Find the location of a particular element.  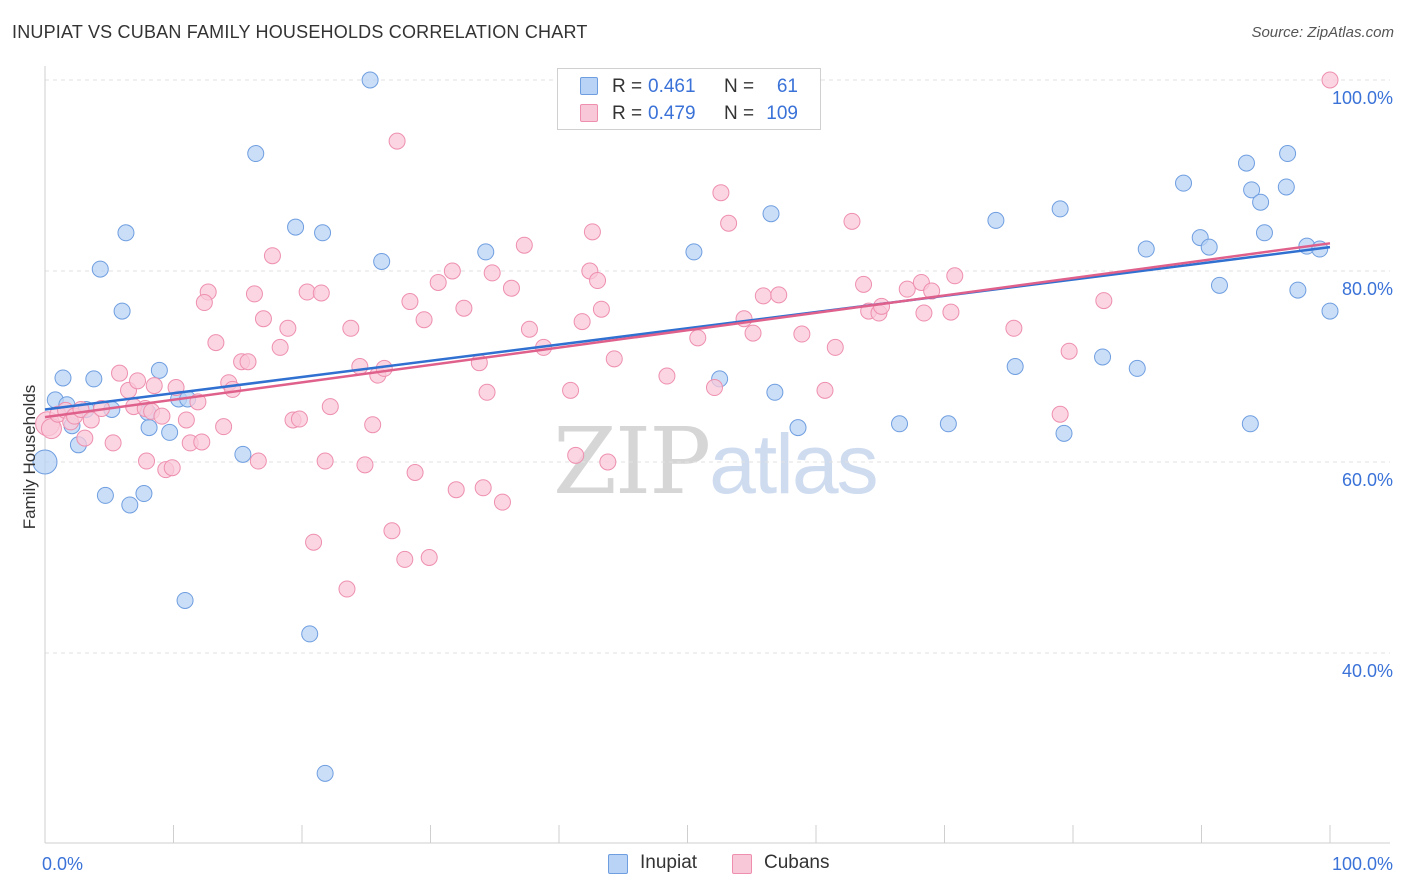

x-tick-label: 0.0% is located at coordinates (62, 864).